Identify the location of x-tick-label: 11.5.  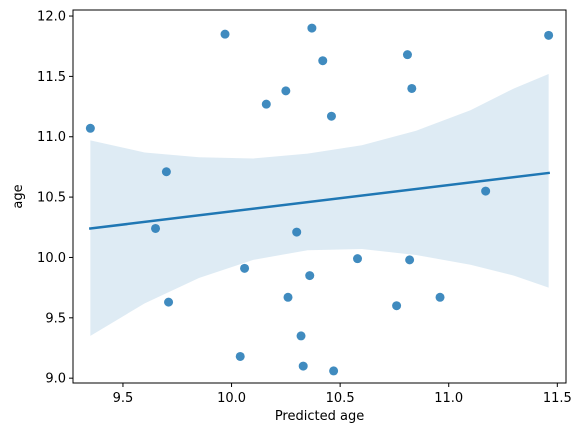
(557, 398).